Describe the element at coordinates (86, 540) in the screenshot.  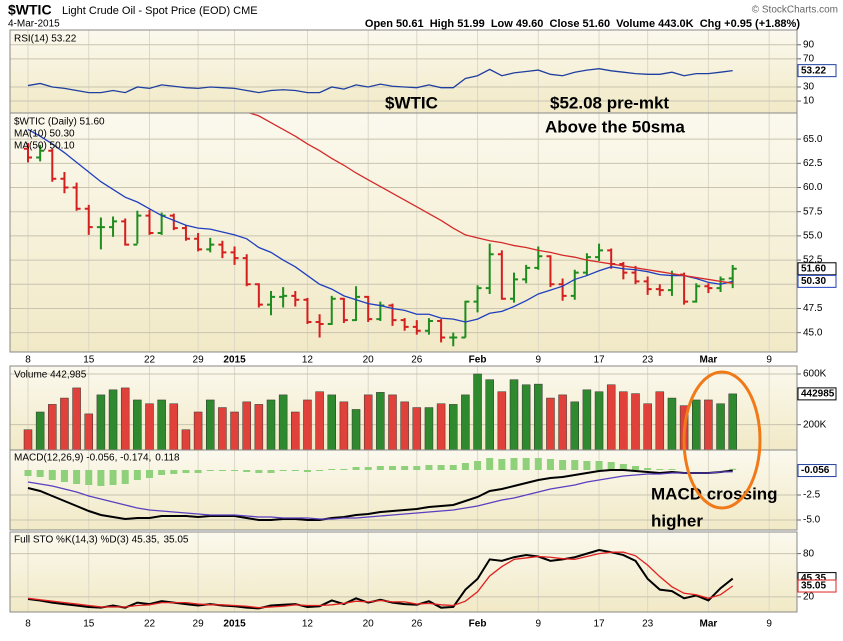
I see `panel-title: Full STO %K(14,3) %D(3) 45.35,` at that location.